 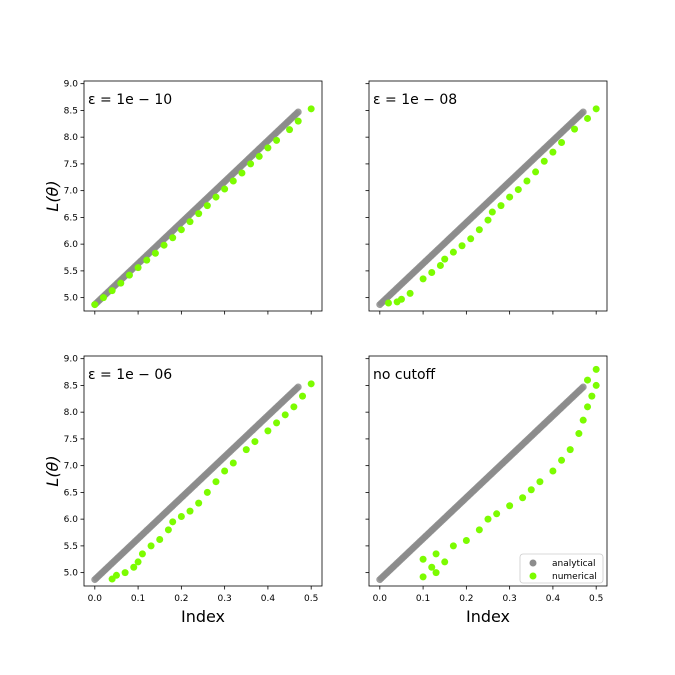 I want to click on panel-3-y-tick-label: 6.5, so click(x=71, y=493).